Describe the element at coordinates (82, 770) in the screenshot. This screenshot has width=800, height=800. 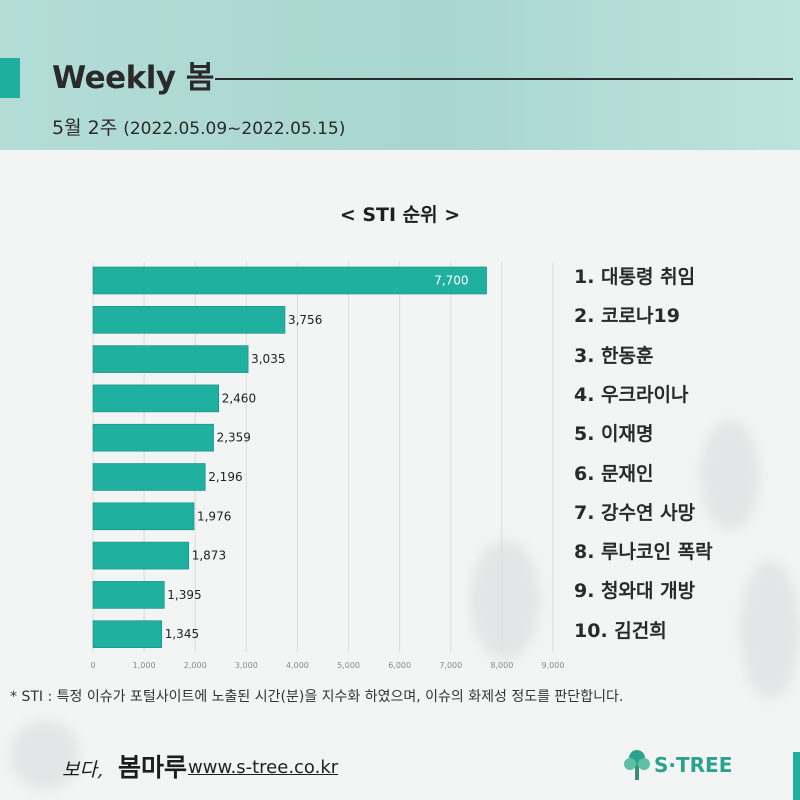
I see `brand-small: 보다,` at that location.